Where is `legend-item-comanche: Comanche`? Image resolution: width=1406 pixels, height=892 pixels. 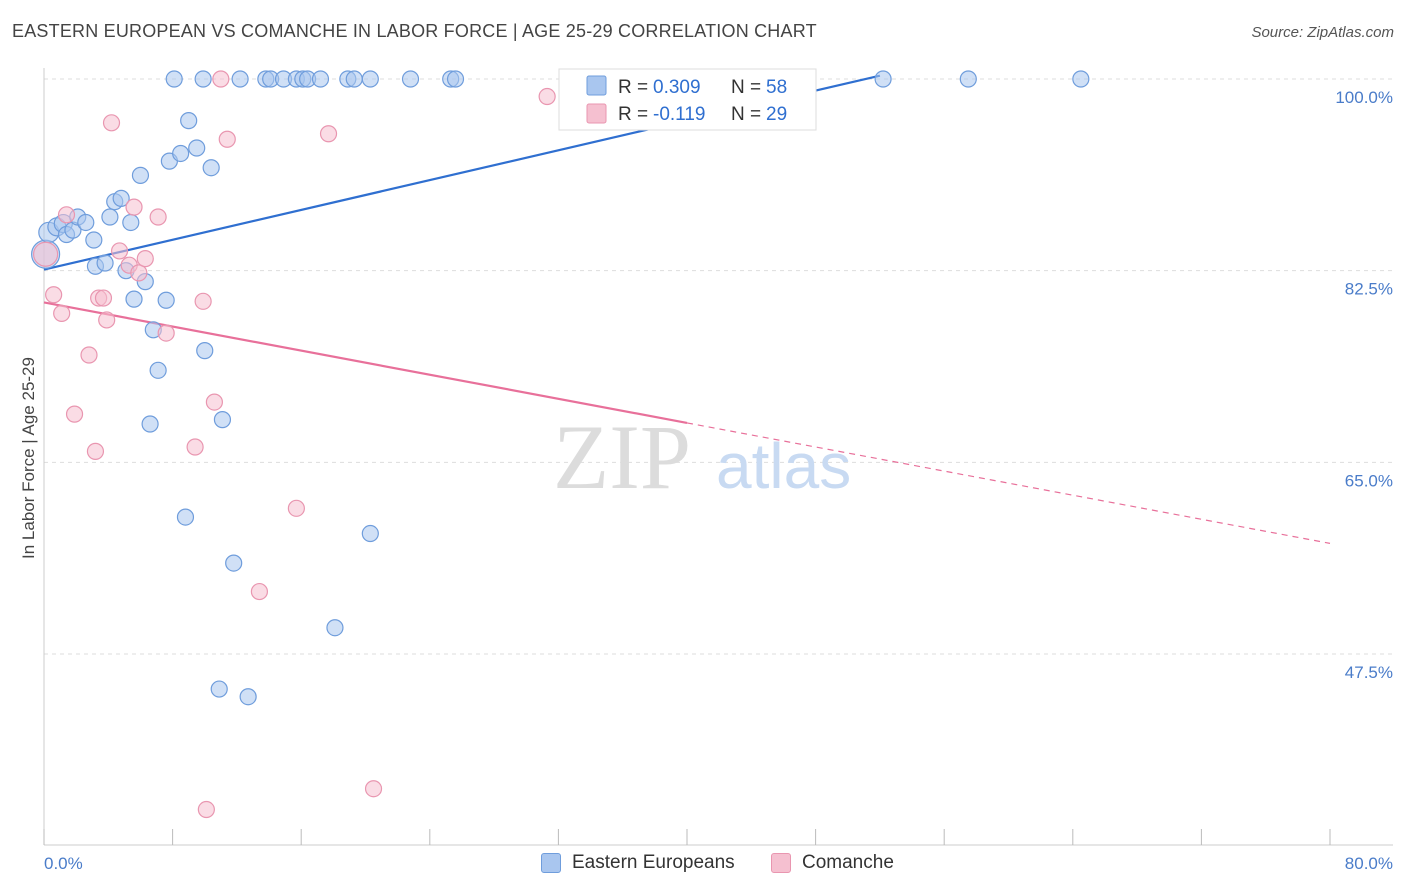 legend-item-comanche: Comanche is located at coordinates (832, 863).